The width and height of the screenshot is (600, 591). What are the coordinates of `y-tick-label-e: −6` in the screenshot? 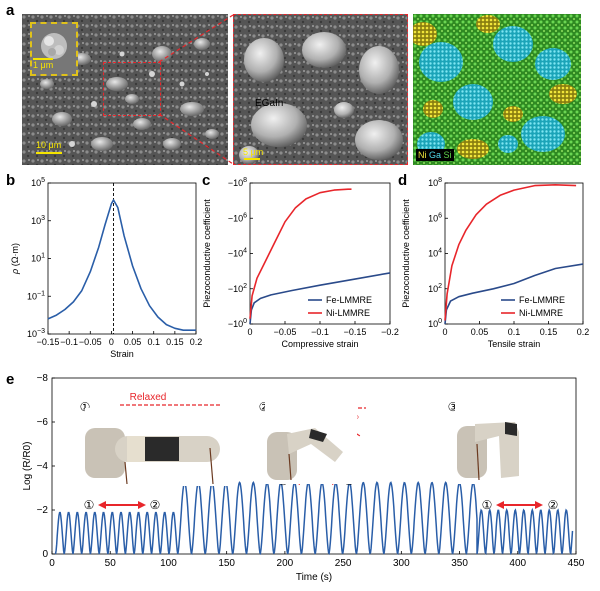 It's located at (43, 422).